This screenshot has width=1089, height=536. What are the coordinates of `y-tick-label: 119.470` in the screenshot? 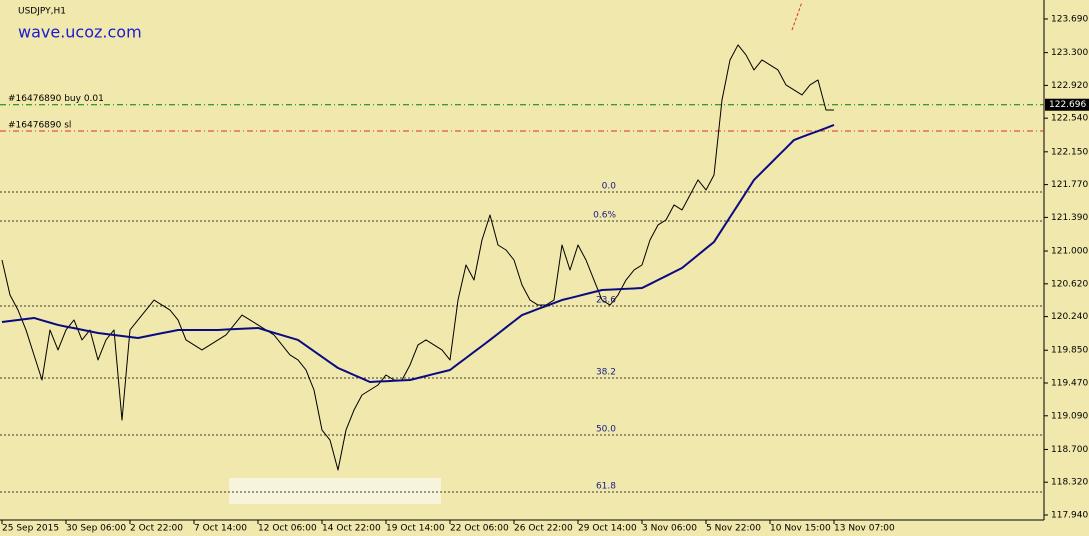 It's located at (1069, 384).